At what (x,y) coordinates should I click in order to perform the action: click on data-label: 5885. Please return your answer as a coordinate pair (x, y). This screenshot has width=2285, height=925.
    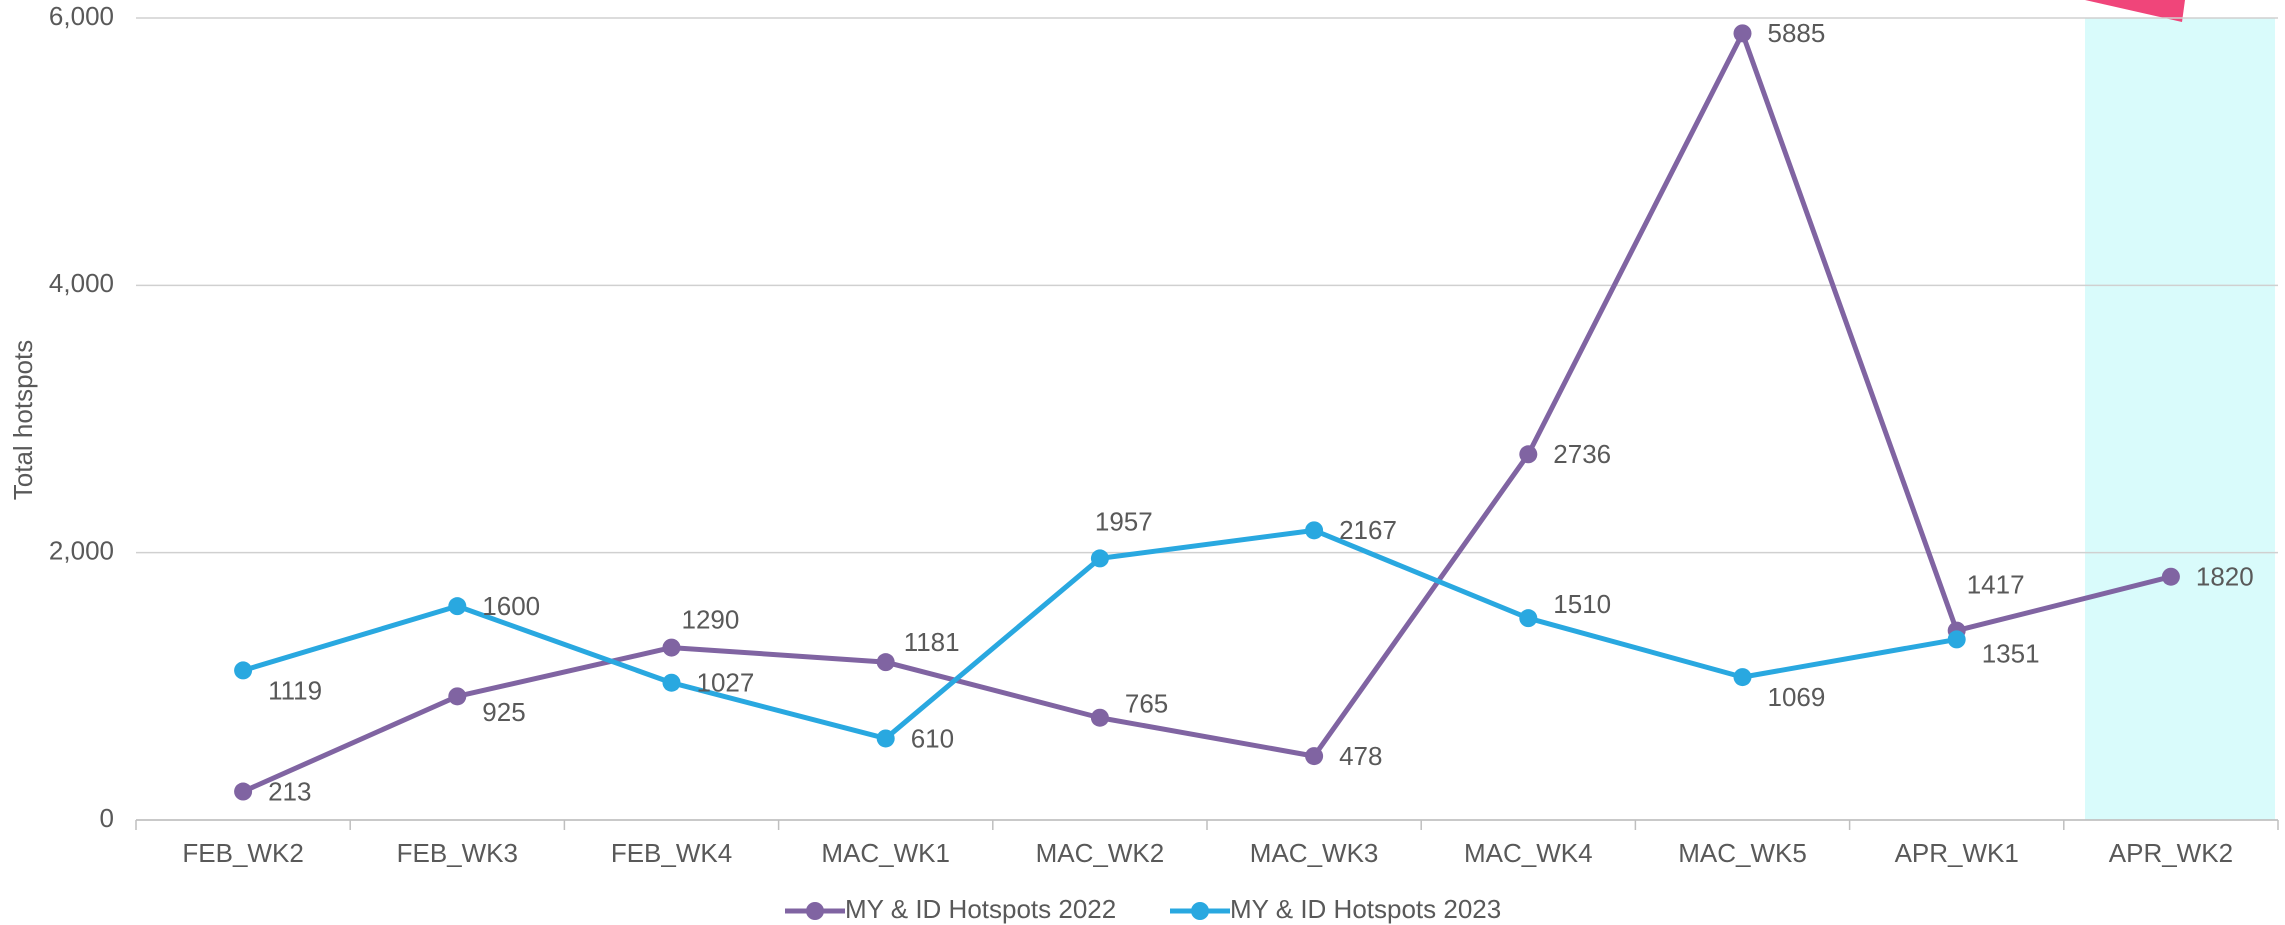
    Looking at the image, I should click on (1797, 33).